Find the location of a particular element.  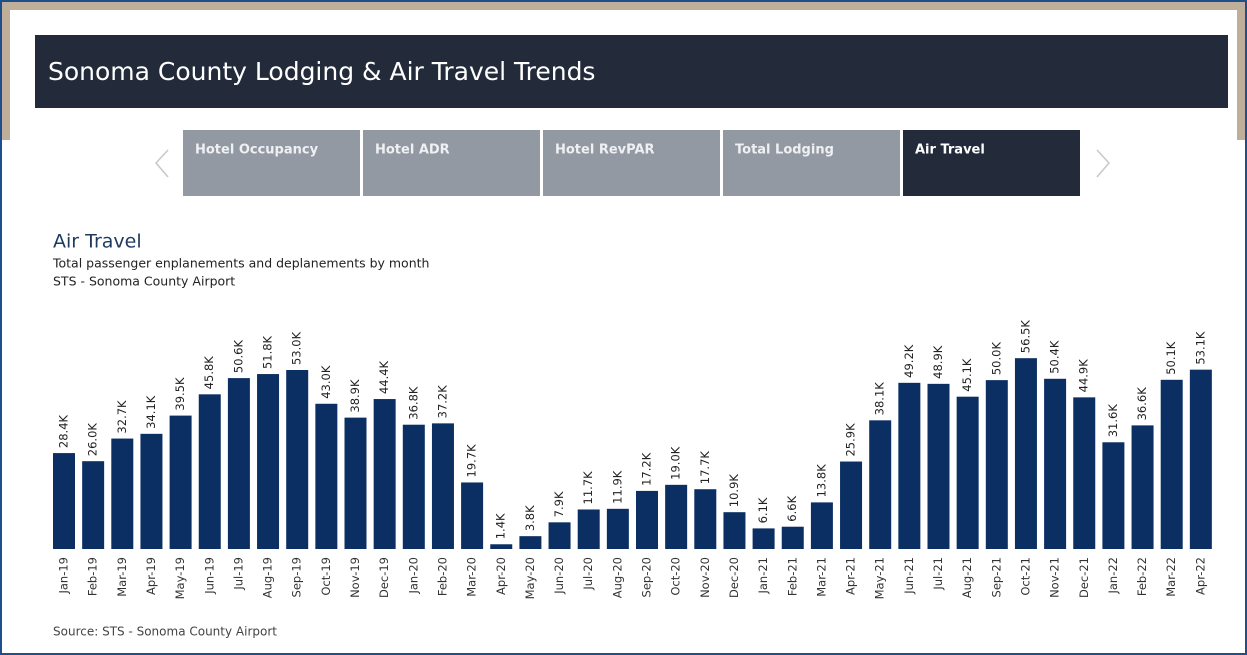

data-label: 10.9K is located at coordinates (734, 491).